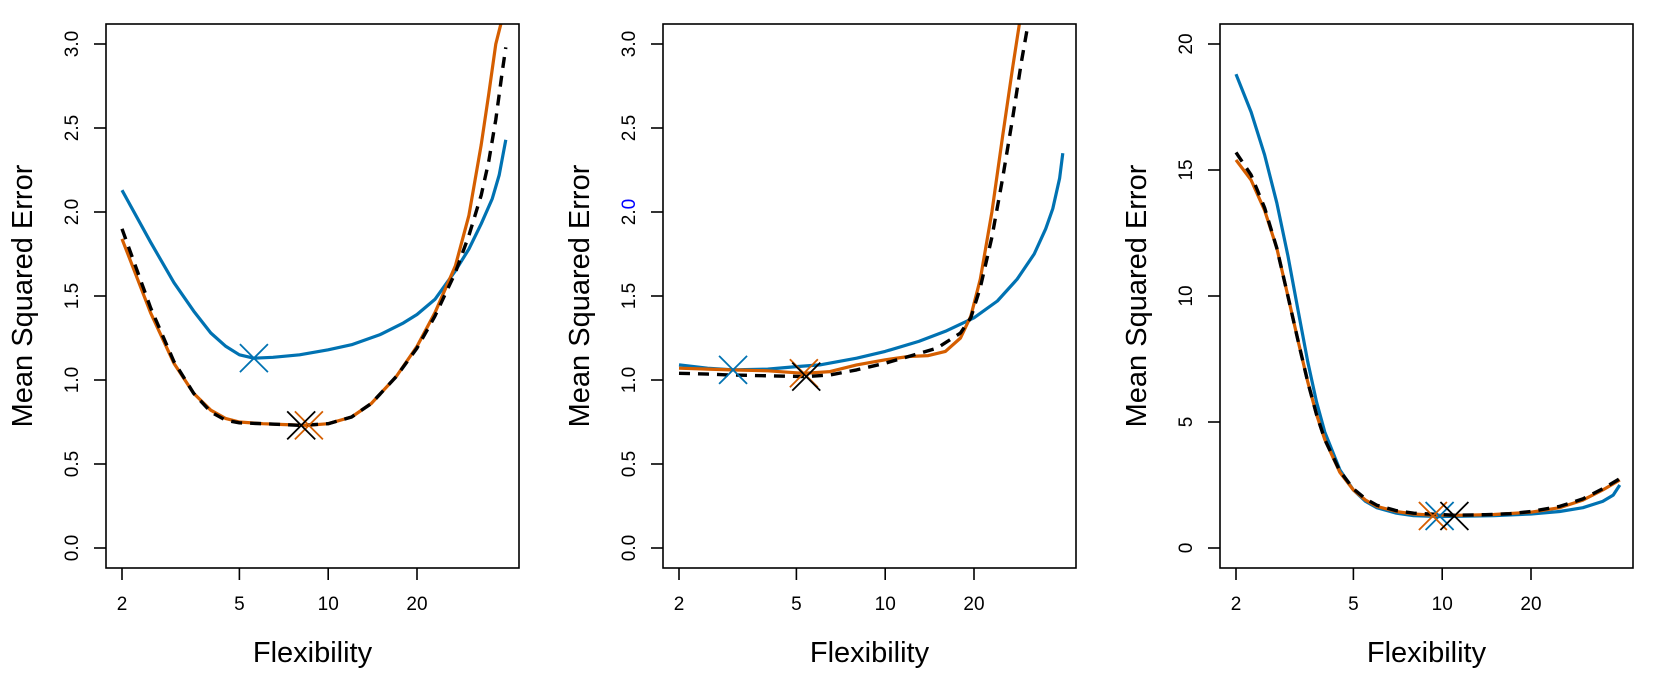  I want to click on y-tick-label: 20, so click(1186, 43).